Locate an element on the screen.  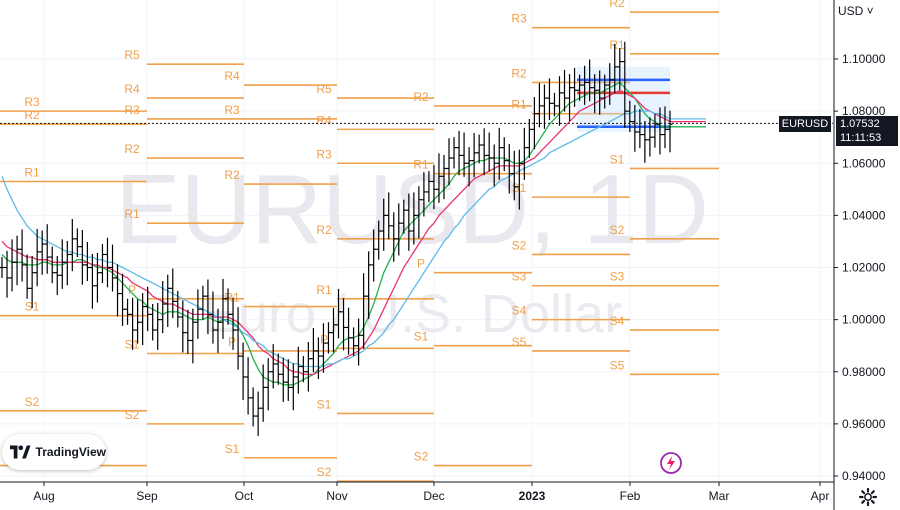
watermark-name: Euro / U.S. Dollar is located at coordinates (412, 314).